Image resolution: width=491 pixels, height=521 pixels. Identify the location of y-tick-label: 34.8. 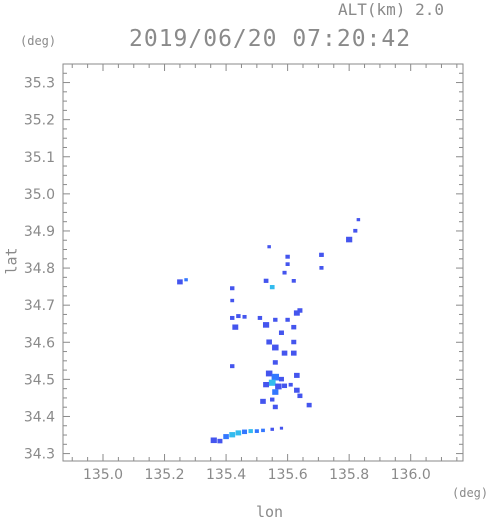
(39, 269).